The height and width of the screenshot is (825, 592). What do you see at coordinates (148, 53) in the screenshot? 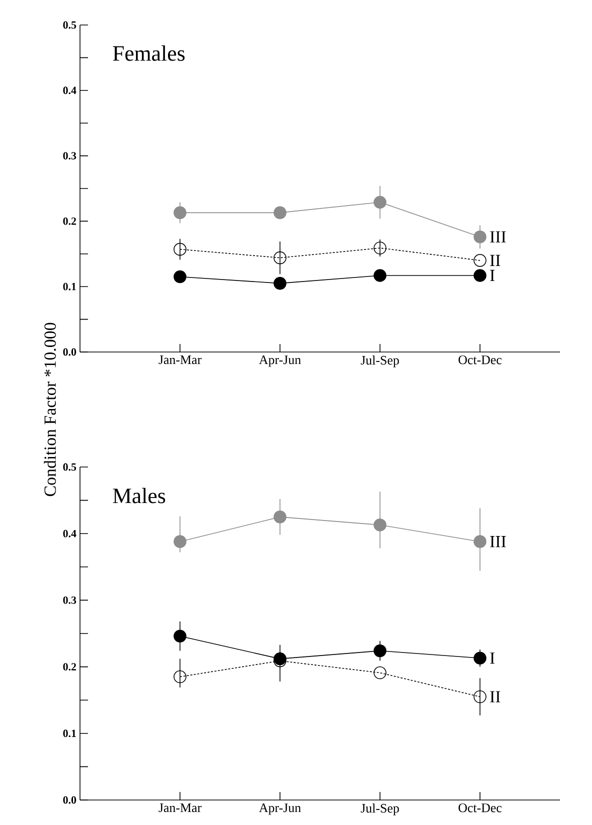
I see `text: Females` at bounding box center [148, 53].